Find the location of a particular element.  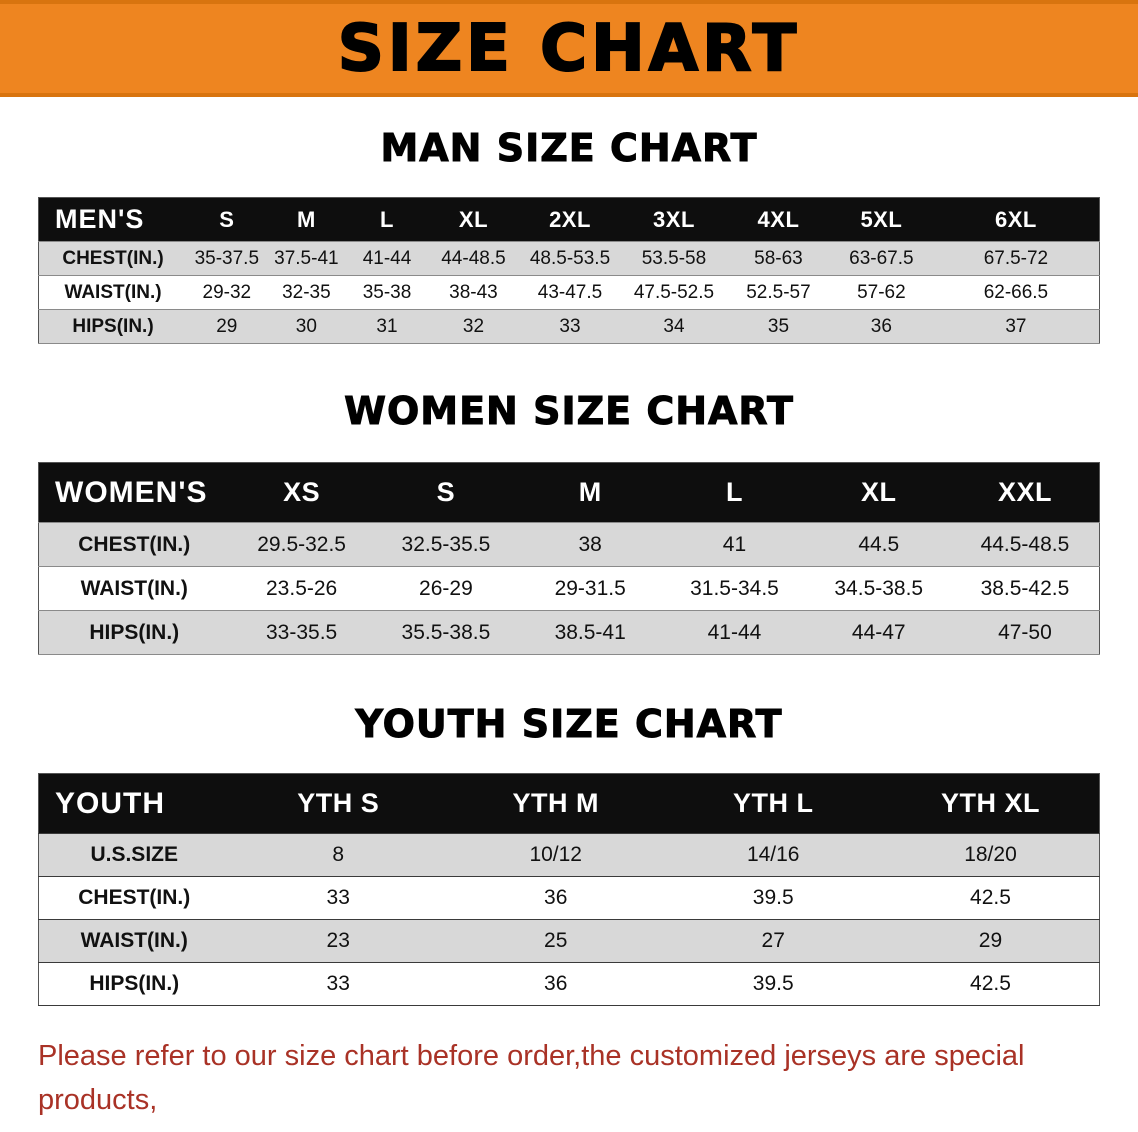

size-value-cell: 53.5-58 is located at coordinates (674, 258).